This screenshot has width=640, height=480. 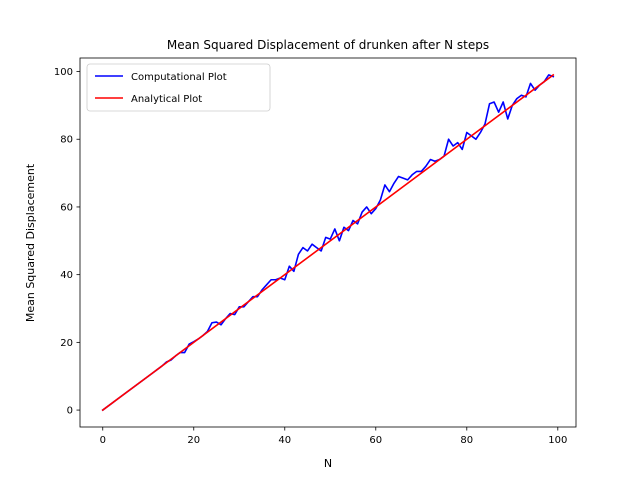 What do you see at coordinates (328, 463) in the screenshot?
I see `x-axis-label: N` at bounding box center [328, 463].